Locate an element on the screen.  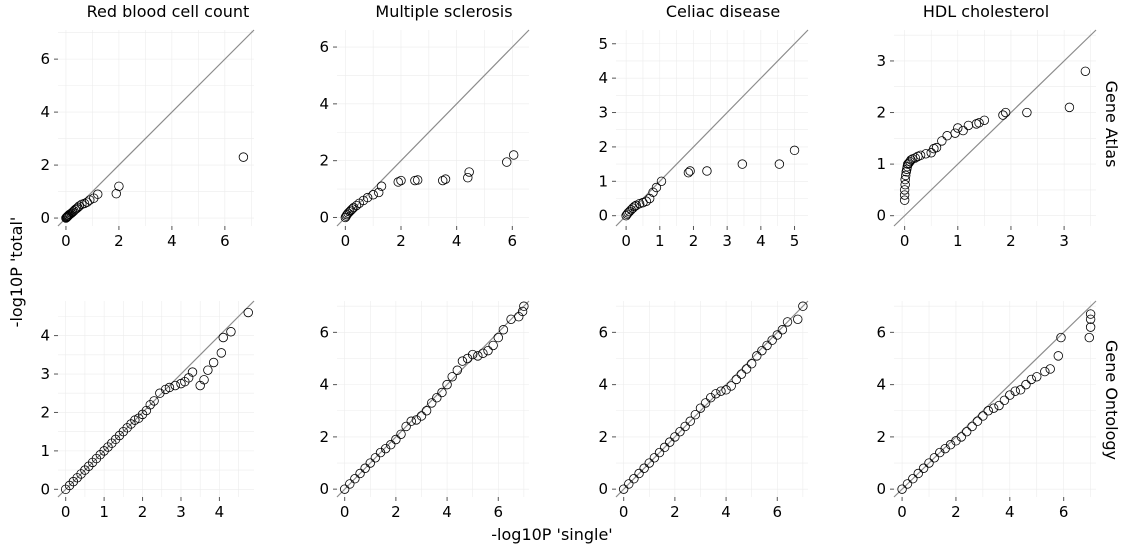
panel-8: 0 2 4 6 0 2 4 6 is located at coordinates (986, 410).